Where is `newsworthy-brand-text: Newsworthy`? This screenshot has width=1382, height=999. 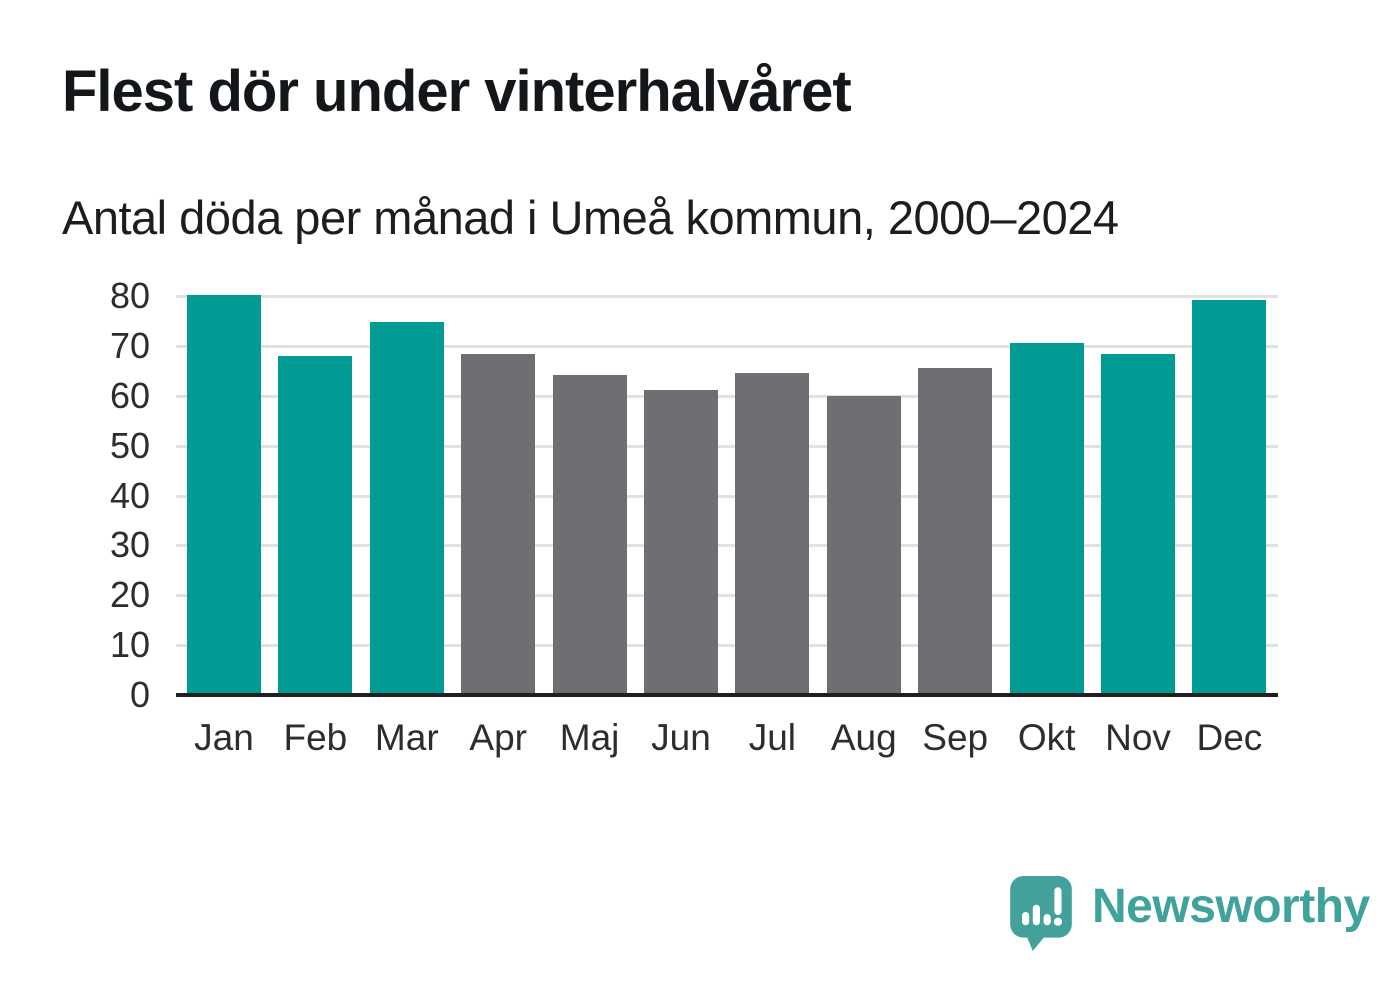 newsworthy-brand-text: Newsworthy is located at coordinates (1231, 906).